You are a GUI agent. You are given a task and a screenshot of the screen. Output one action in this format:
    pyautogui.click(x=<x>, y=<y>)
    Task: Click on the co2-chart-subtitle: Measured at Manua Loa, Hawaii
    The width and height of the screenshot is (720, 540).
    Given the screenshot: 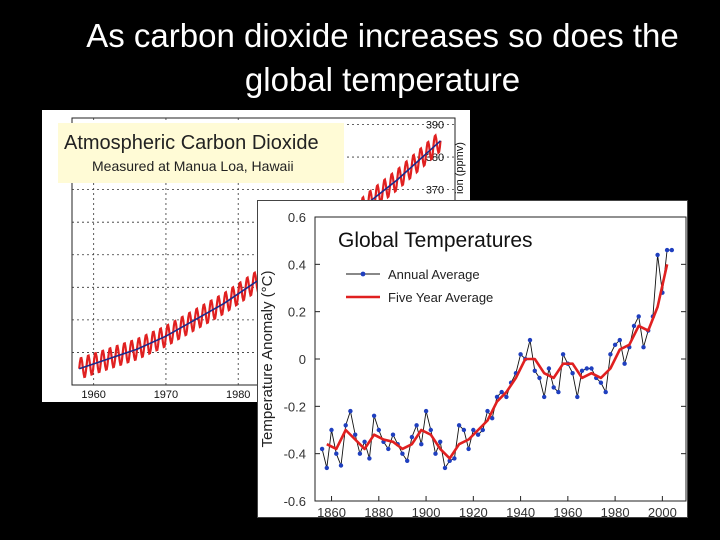 What is the action you would take?
    pyautogui.click(x=193, y=166)
    